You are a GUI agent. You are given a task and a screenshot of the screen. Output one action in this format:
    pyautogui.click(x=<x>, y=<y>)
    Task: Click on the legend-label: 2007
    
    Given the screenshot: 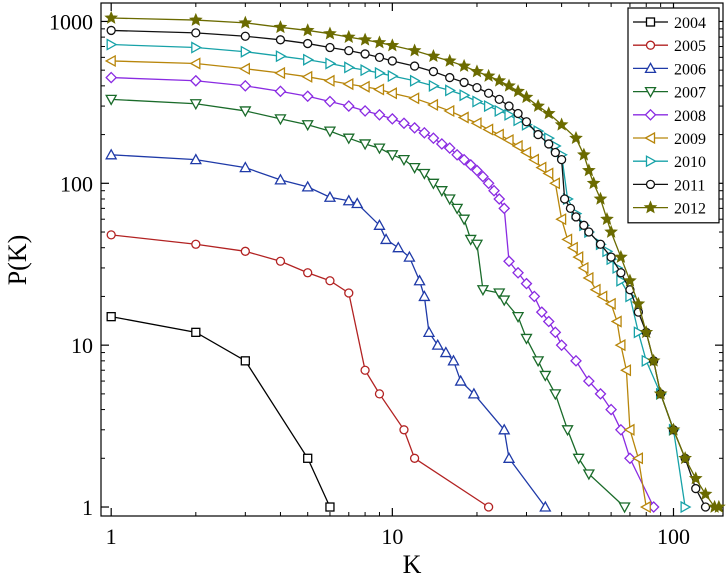 What is the action you would take?
    pyautogui.click(x=690, y=93)
    